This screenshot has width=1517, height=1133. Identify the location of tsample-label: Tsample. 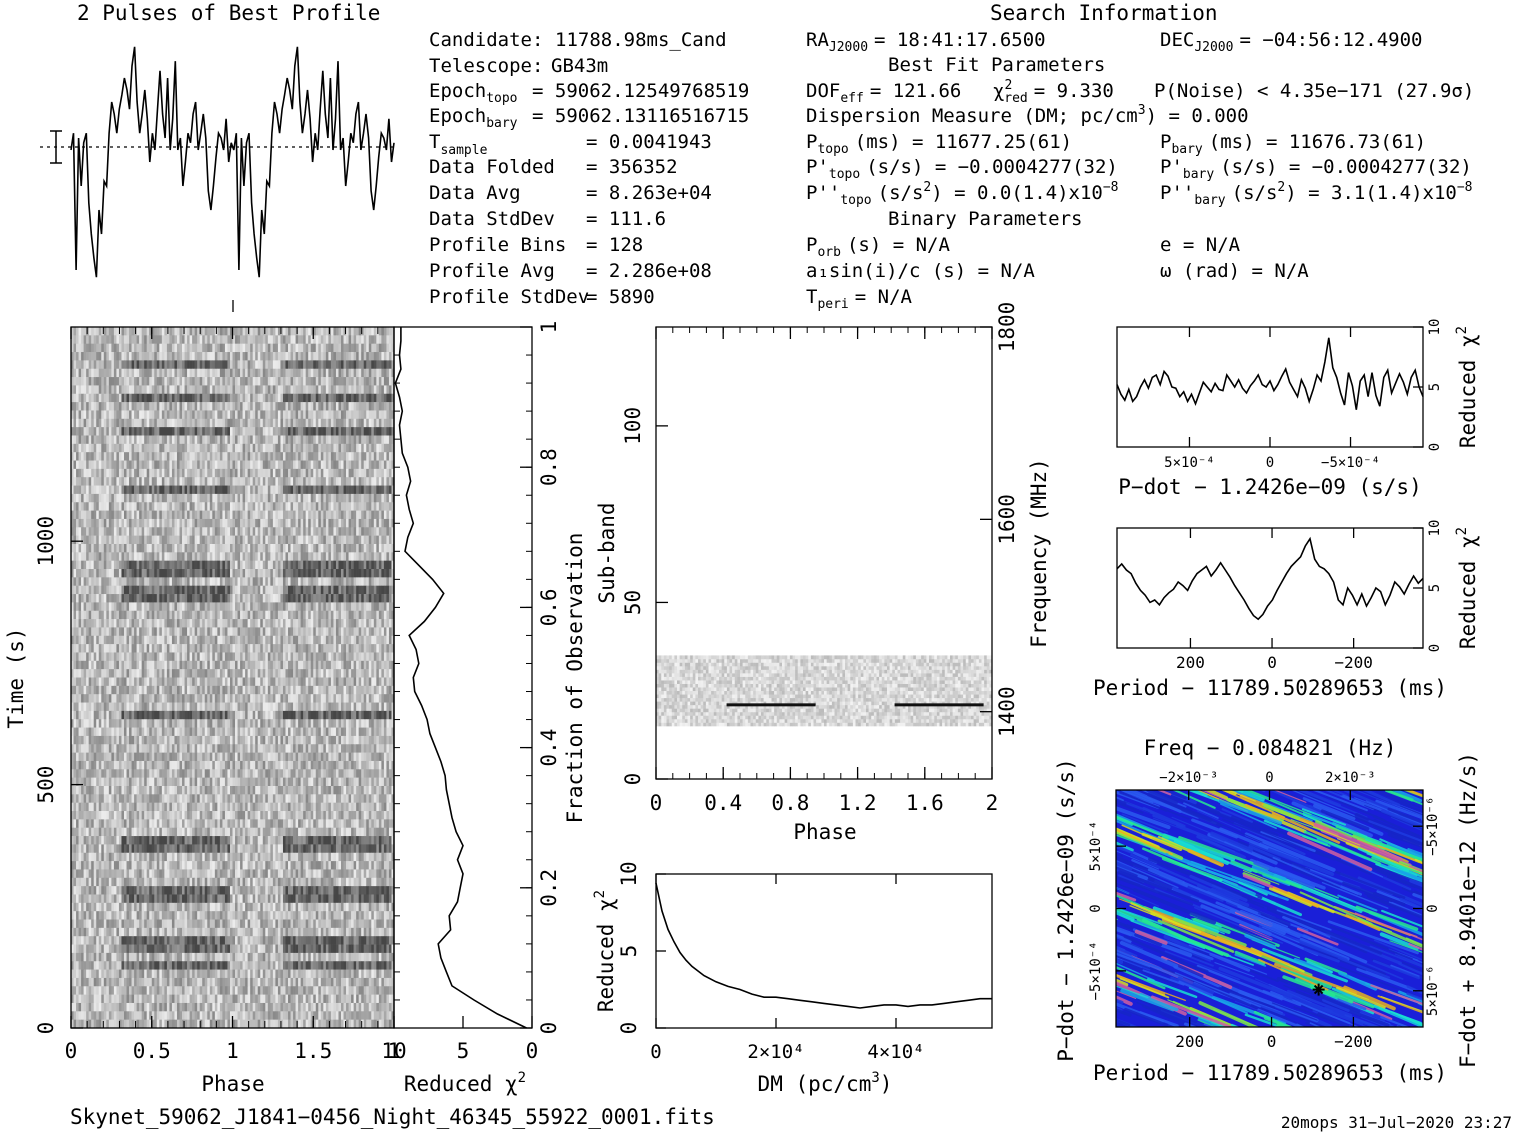
(458, 144).